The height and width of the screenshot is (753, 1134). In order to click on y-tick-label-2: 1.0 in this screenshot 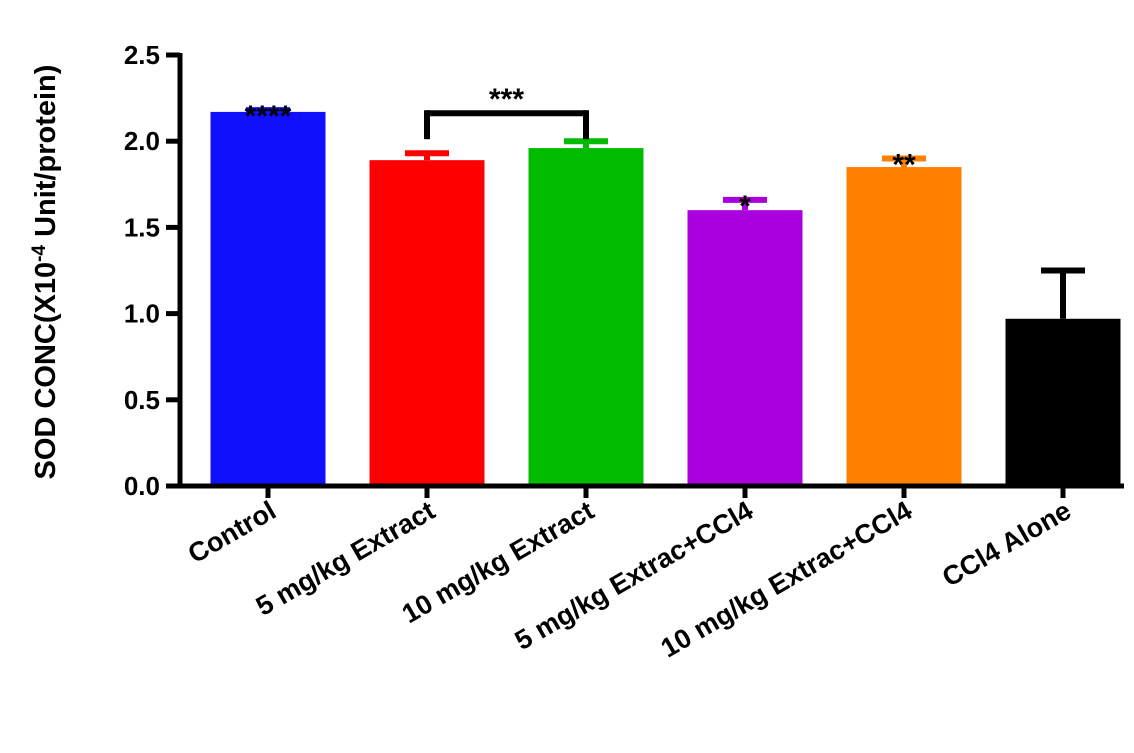, I will do `click(142, 314)`.